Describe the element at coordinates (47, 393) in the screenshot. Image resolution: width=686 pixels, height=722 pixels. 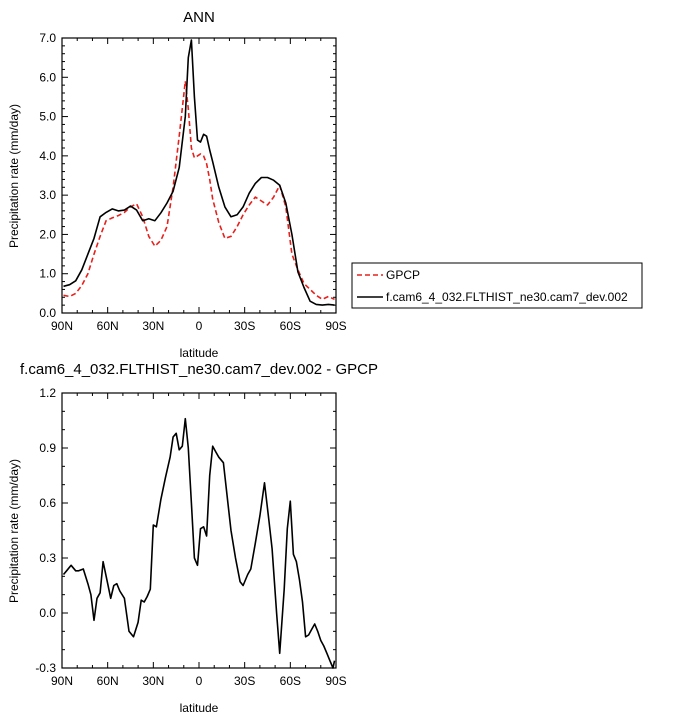
I see `y-tick-label: 1.2` at that location.